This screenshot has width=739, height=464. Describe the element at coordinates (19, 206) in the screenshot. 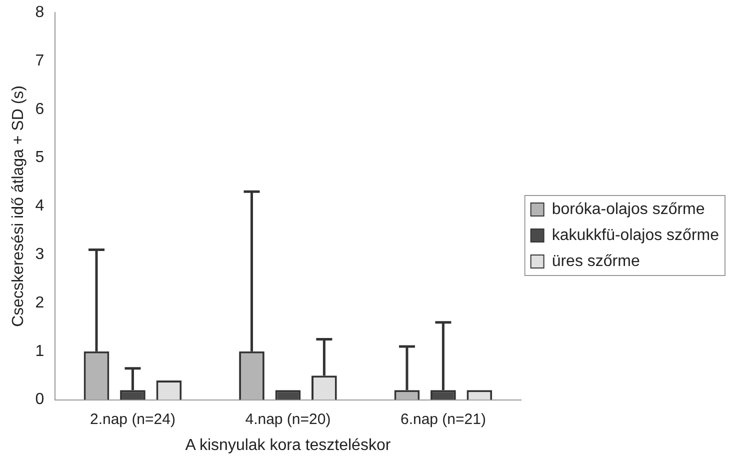

I see `y-axis-title: Csecskeresési idő átlaga + SD (s)` at that location.